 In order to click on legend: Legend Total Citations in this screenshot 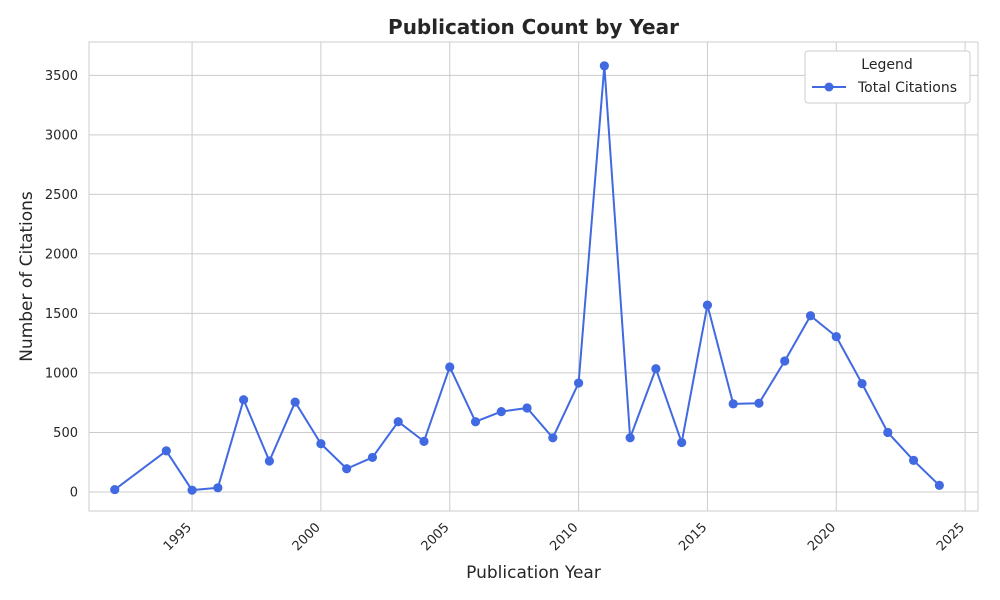, I will do `click(887, 77)`.